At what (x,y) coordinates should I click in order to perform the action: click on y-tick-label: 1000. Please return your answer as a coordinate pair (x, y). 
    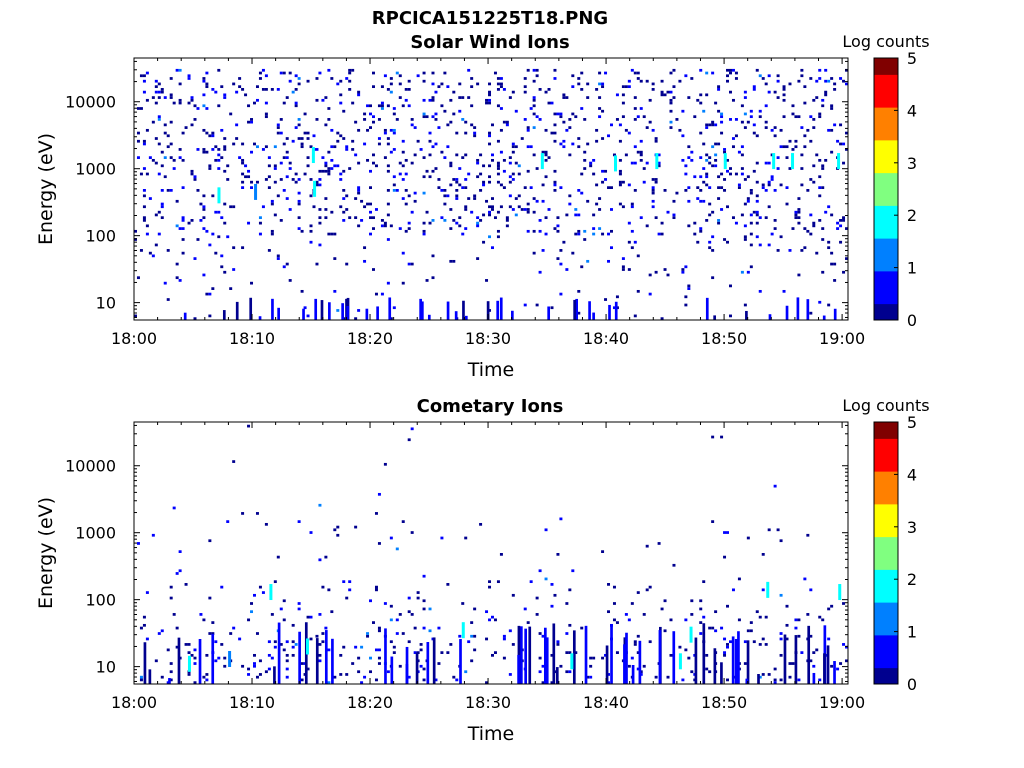
    Looking at the image, I should click on (95, 533).